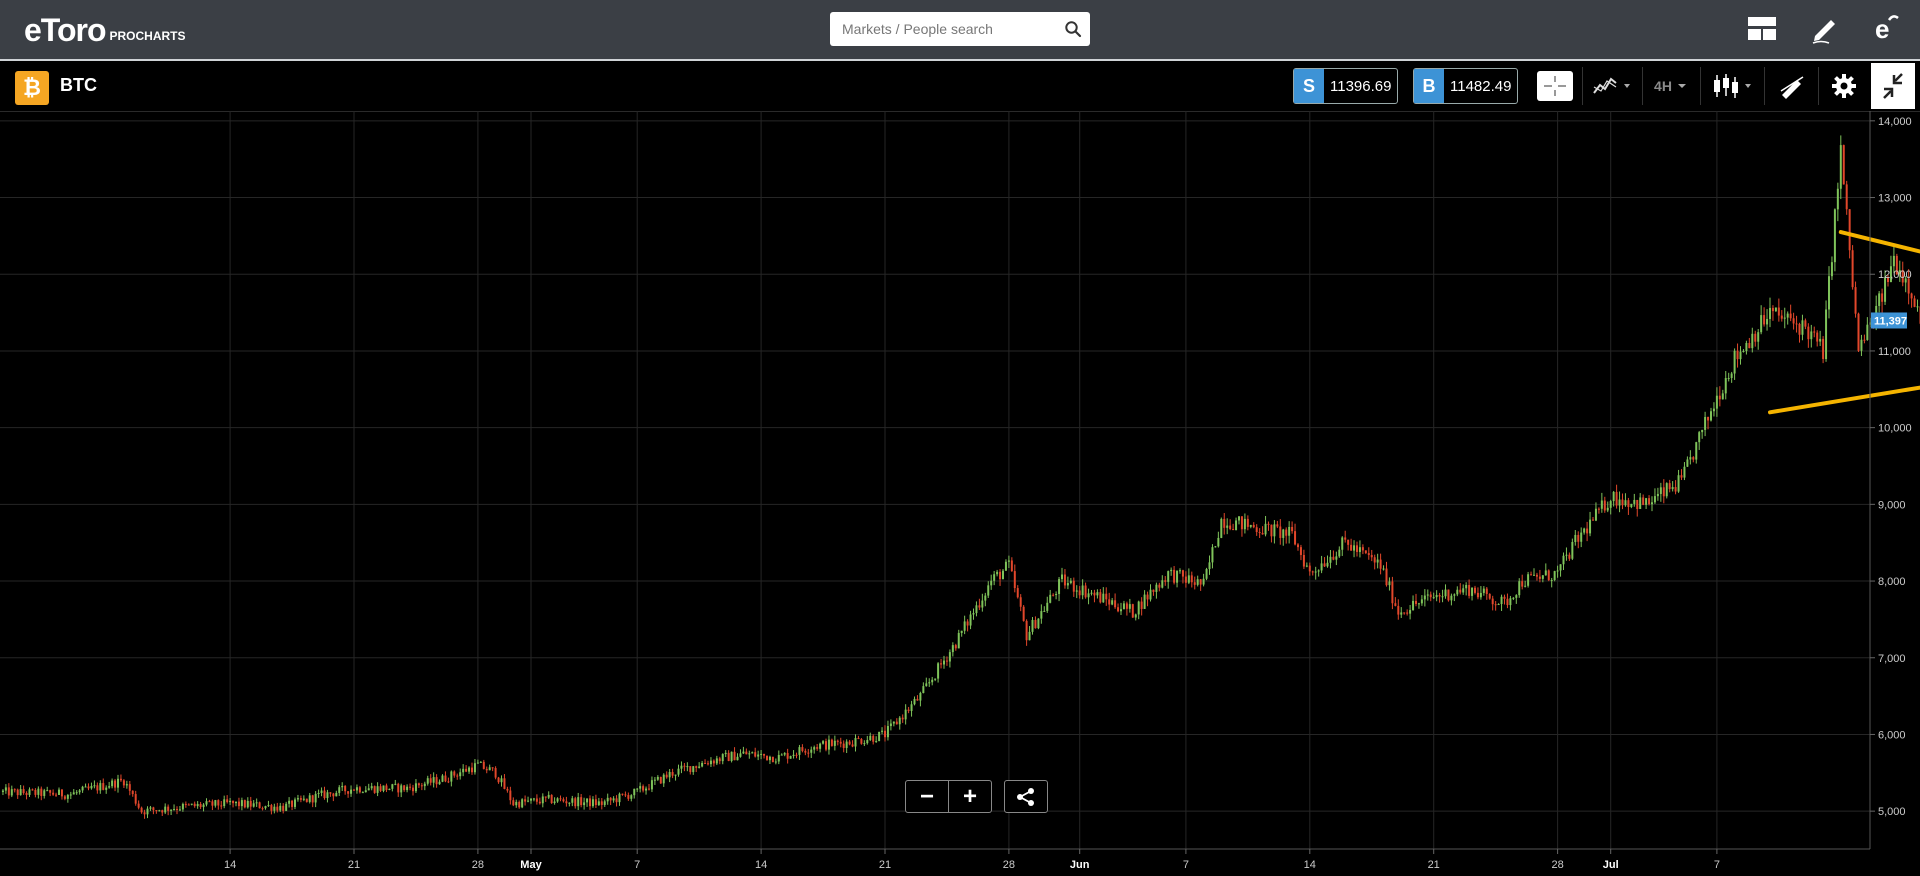 The width and height of the screenshot is (1920, 876). What do you see at coordinates (1073, 29) in the screenshot?
I see `search-icon` at bounding box center [1073, 29].